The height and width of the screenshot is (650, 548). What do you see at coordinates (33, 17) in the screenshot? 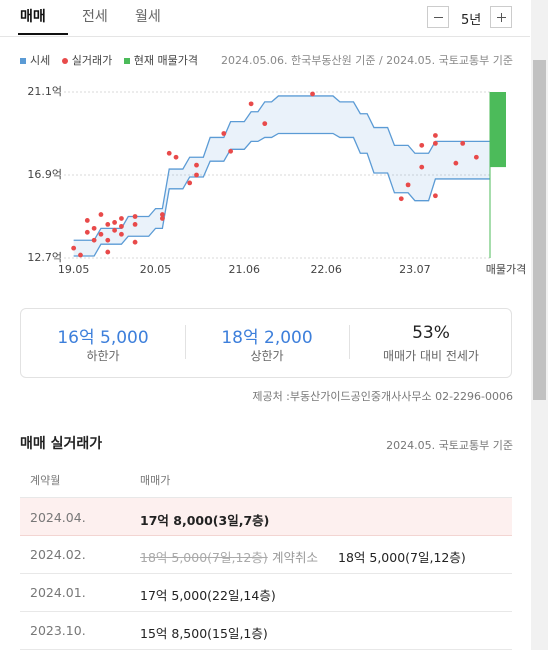
I see `tab: 매매` at bounding box center [33, 17].